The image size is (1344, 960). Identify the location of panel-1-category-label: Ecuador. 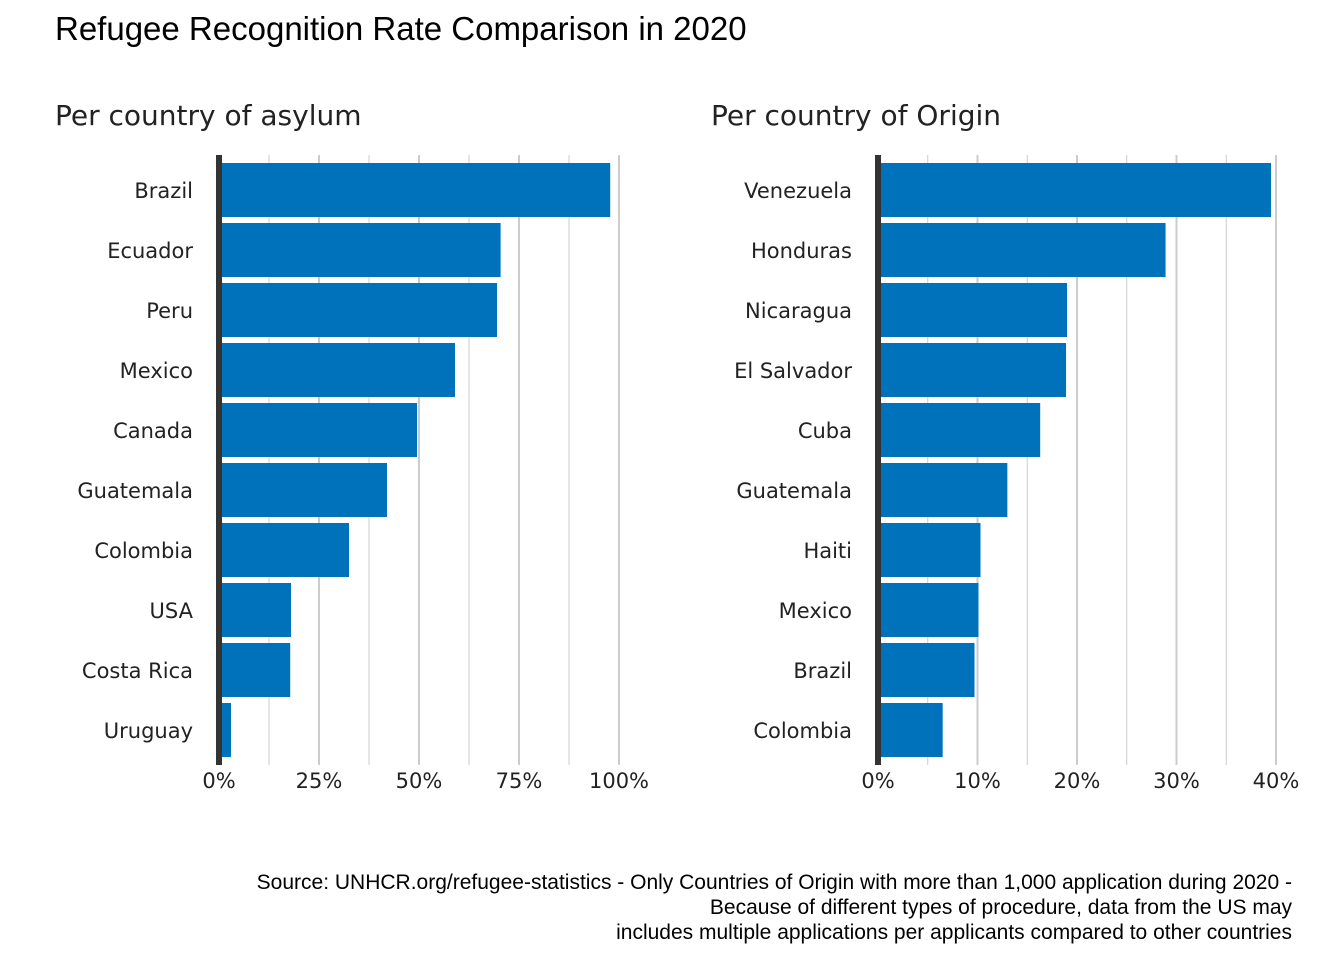
(150, 251).